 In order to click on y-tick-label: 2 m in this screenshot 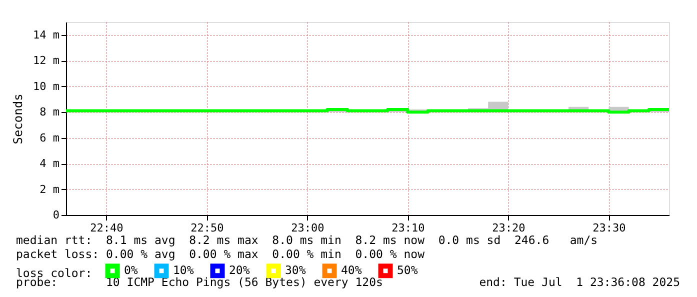, I will do `click(50, 189)`.